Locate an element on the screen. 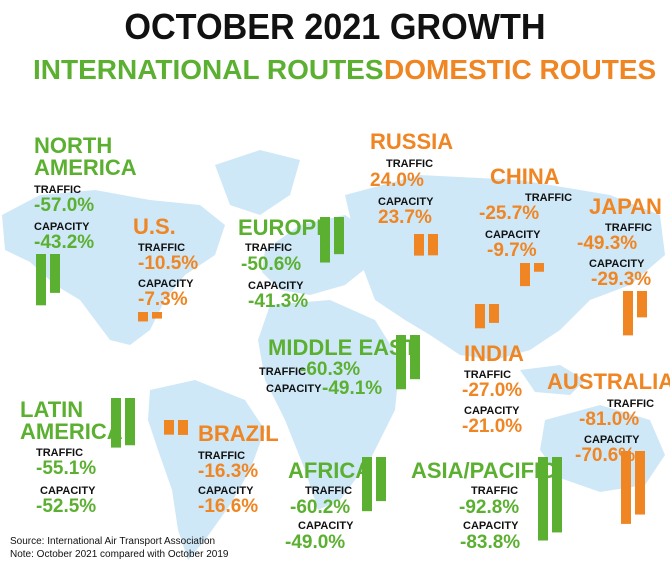  capacity-label-latin-america: CAPACITY is located at coordinates (68, 491).